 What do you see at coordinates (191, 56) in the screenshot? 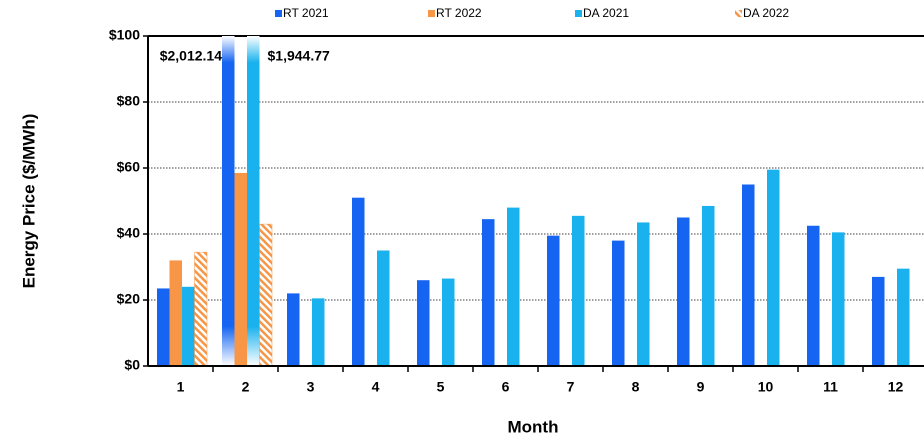
I see `value-label: $2,012.14` at bounding box center [191, 56].